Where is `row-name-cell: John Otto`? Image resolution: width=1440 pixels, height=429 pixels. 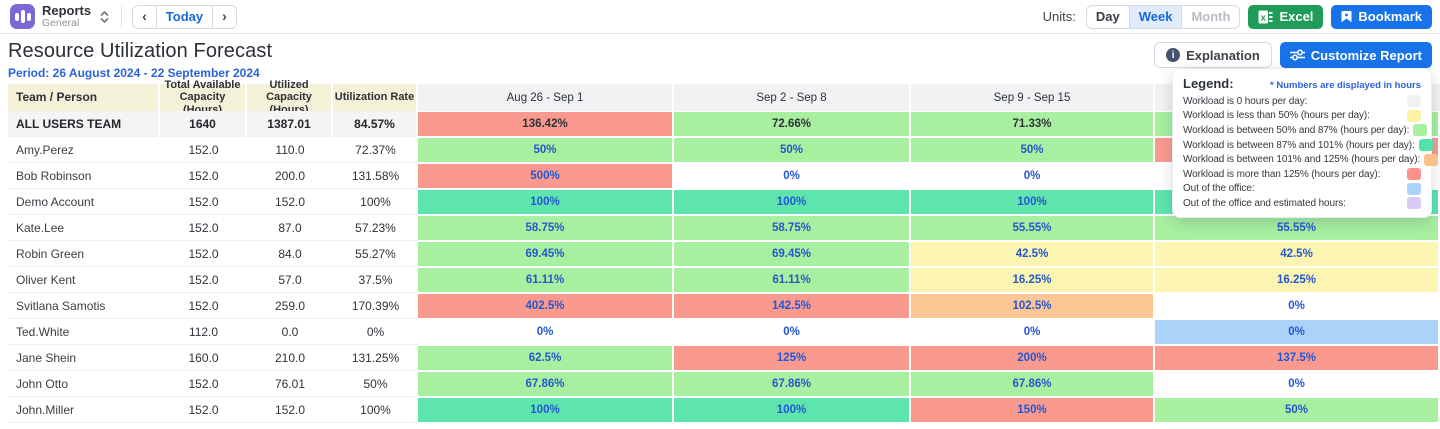
row-name-cell: John Otto is located at coordinates (84, 384).